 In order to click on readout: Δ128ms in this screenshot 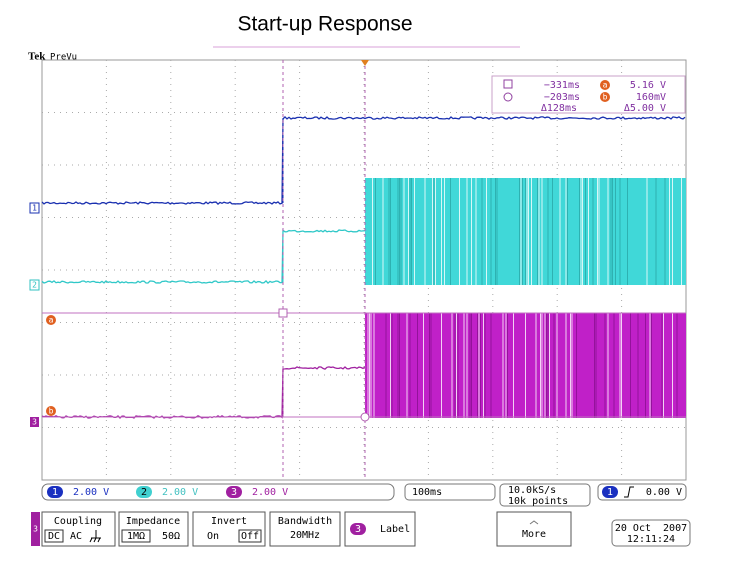, I will do `click(559, 108)`.